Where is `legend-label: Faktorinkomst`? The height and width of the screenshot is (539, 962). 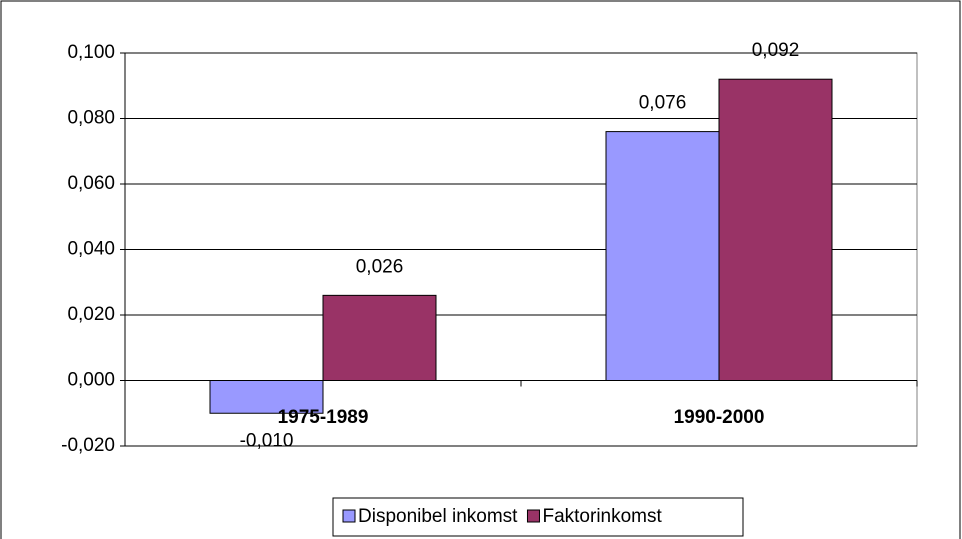
legend-label: Faktorinkomst is located at coordinates (602, 516).